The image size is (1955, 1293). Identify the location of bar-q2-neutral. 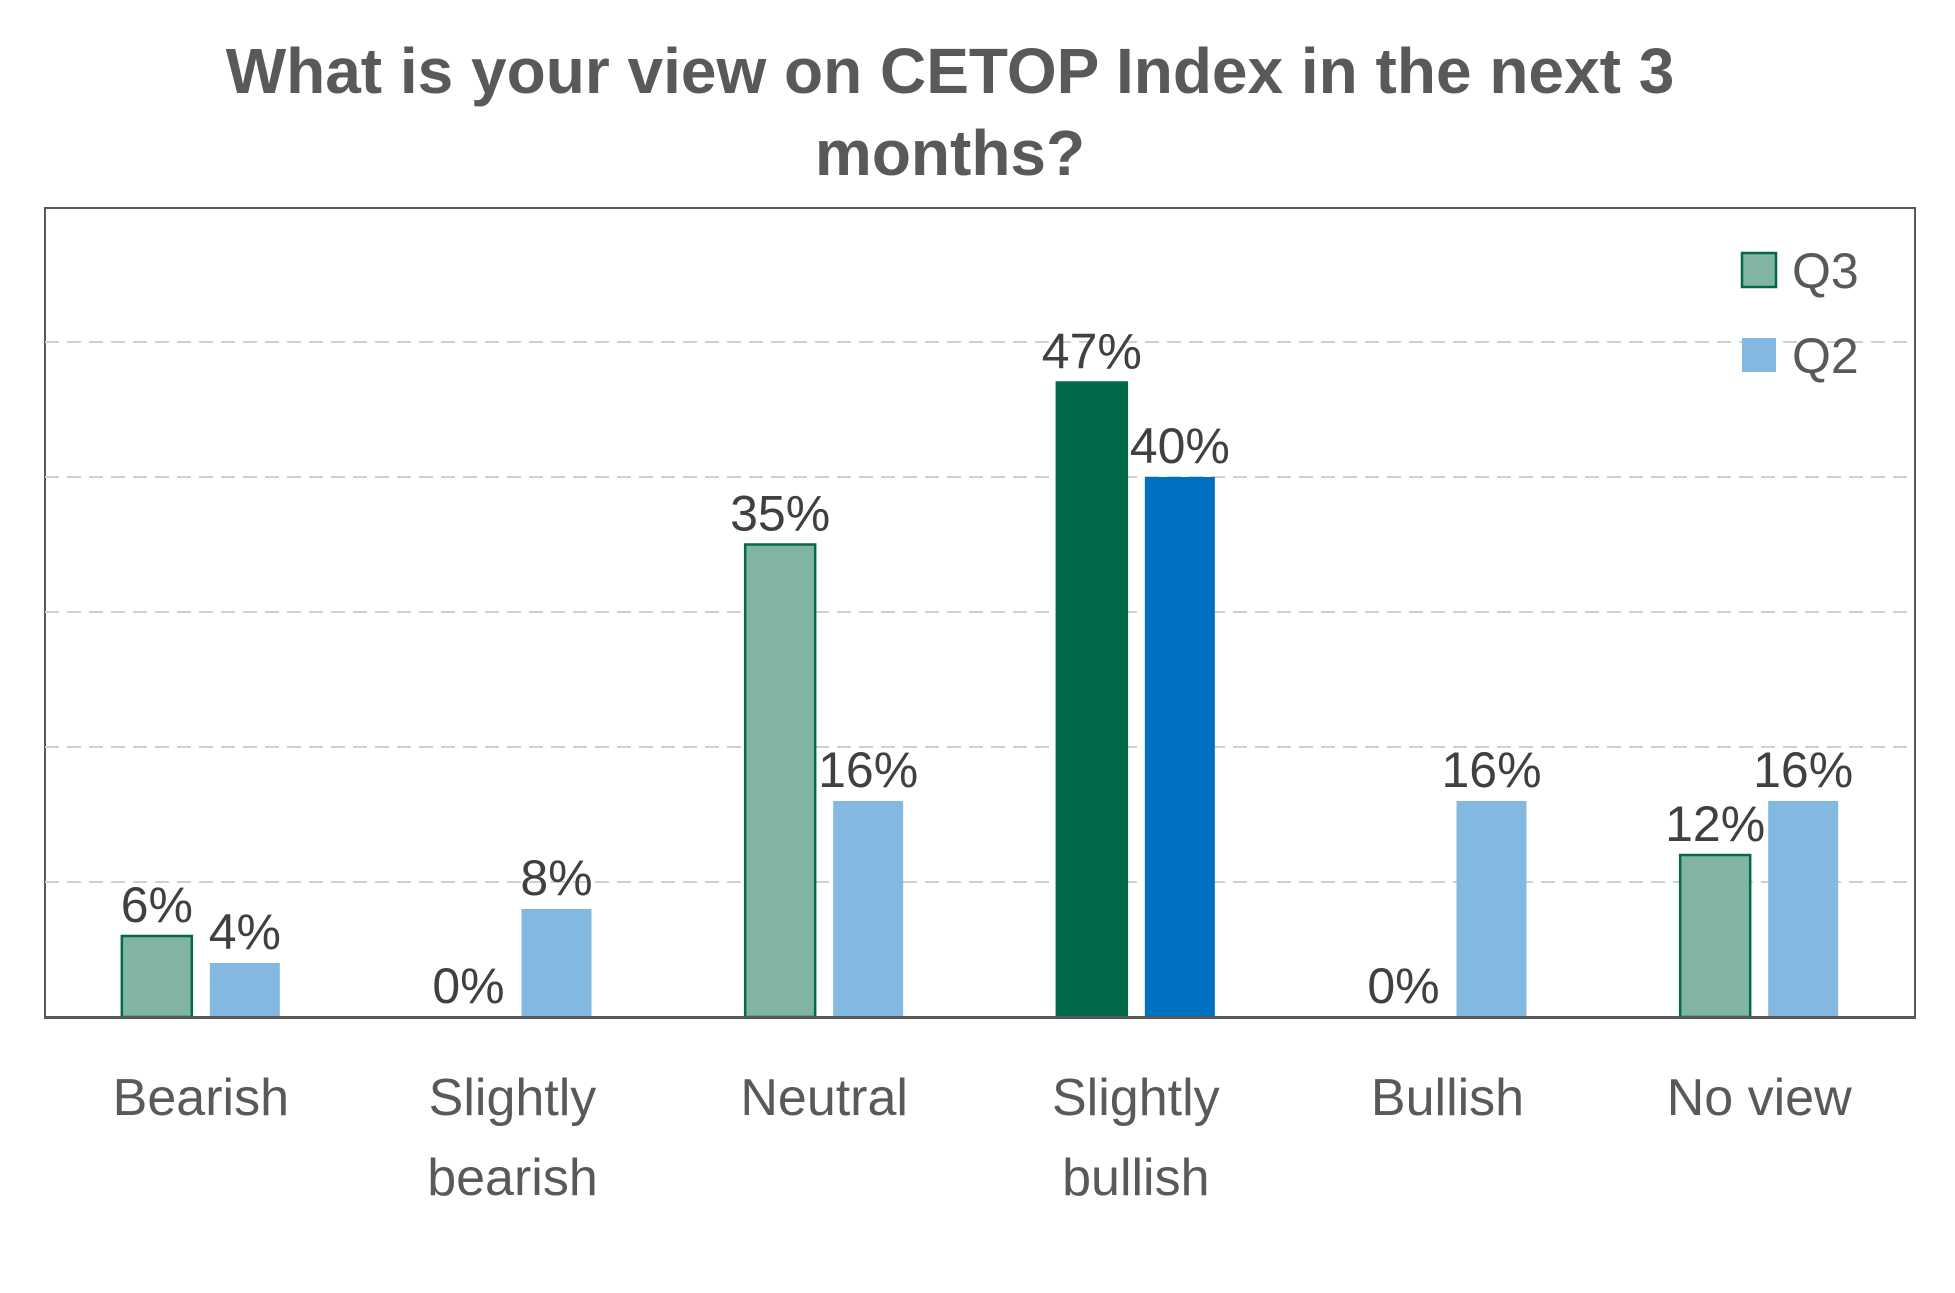
(868, 909).